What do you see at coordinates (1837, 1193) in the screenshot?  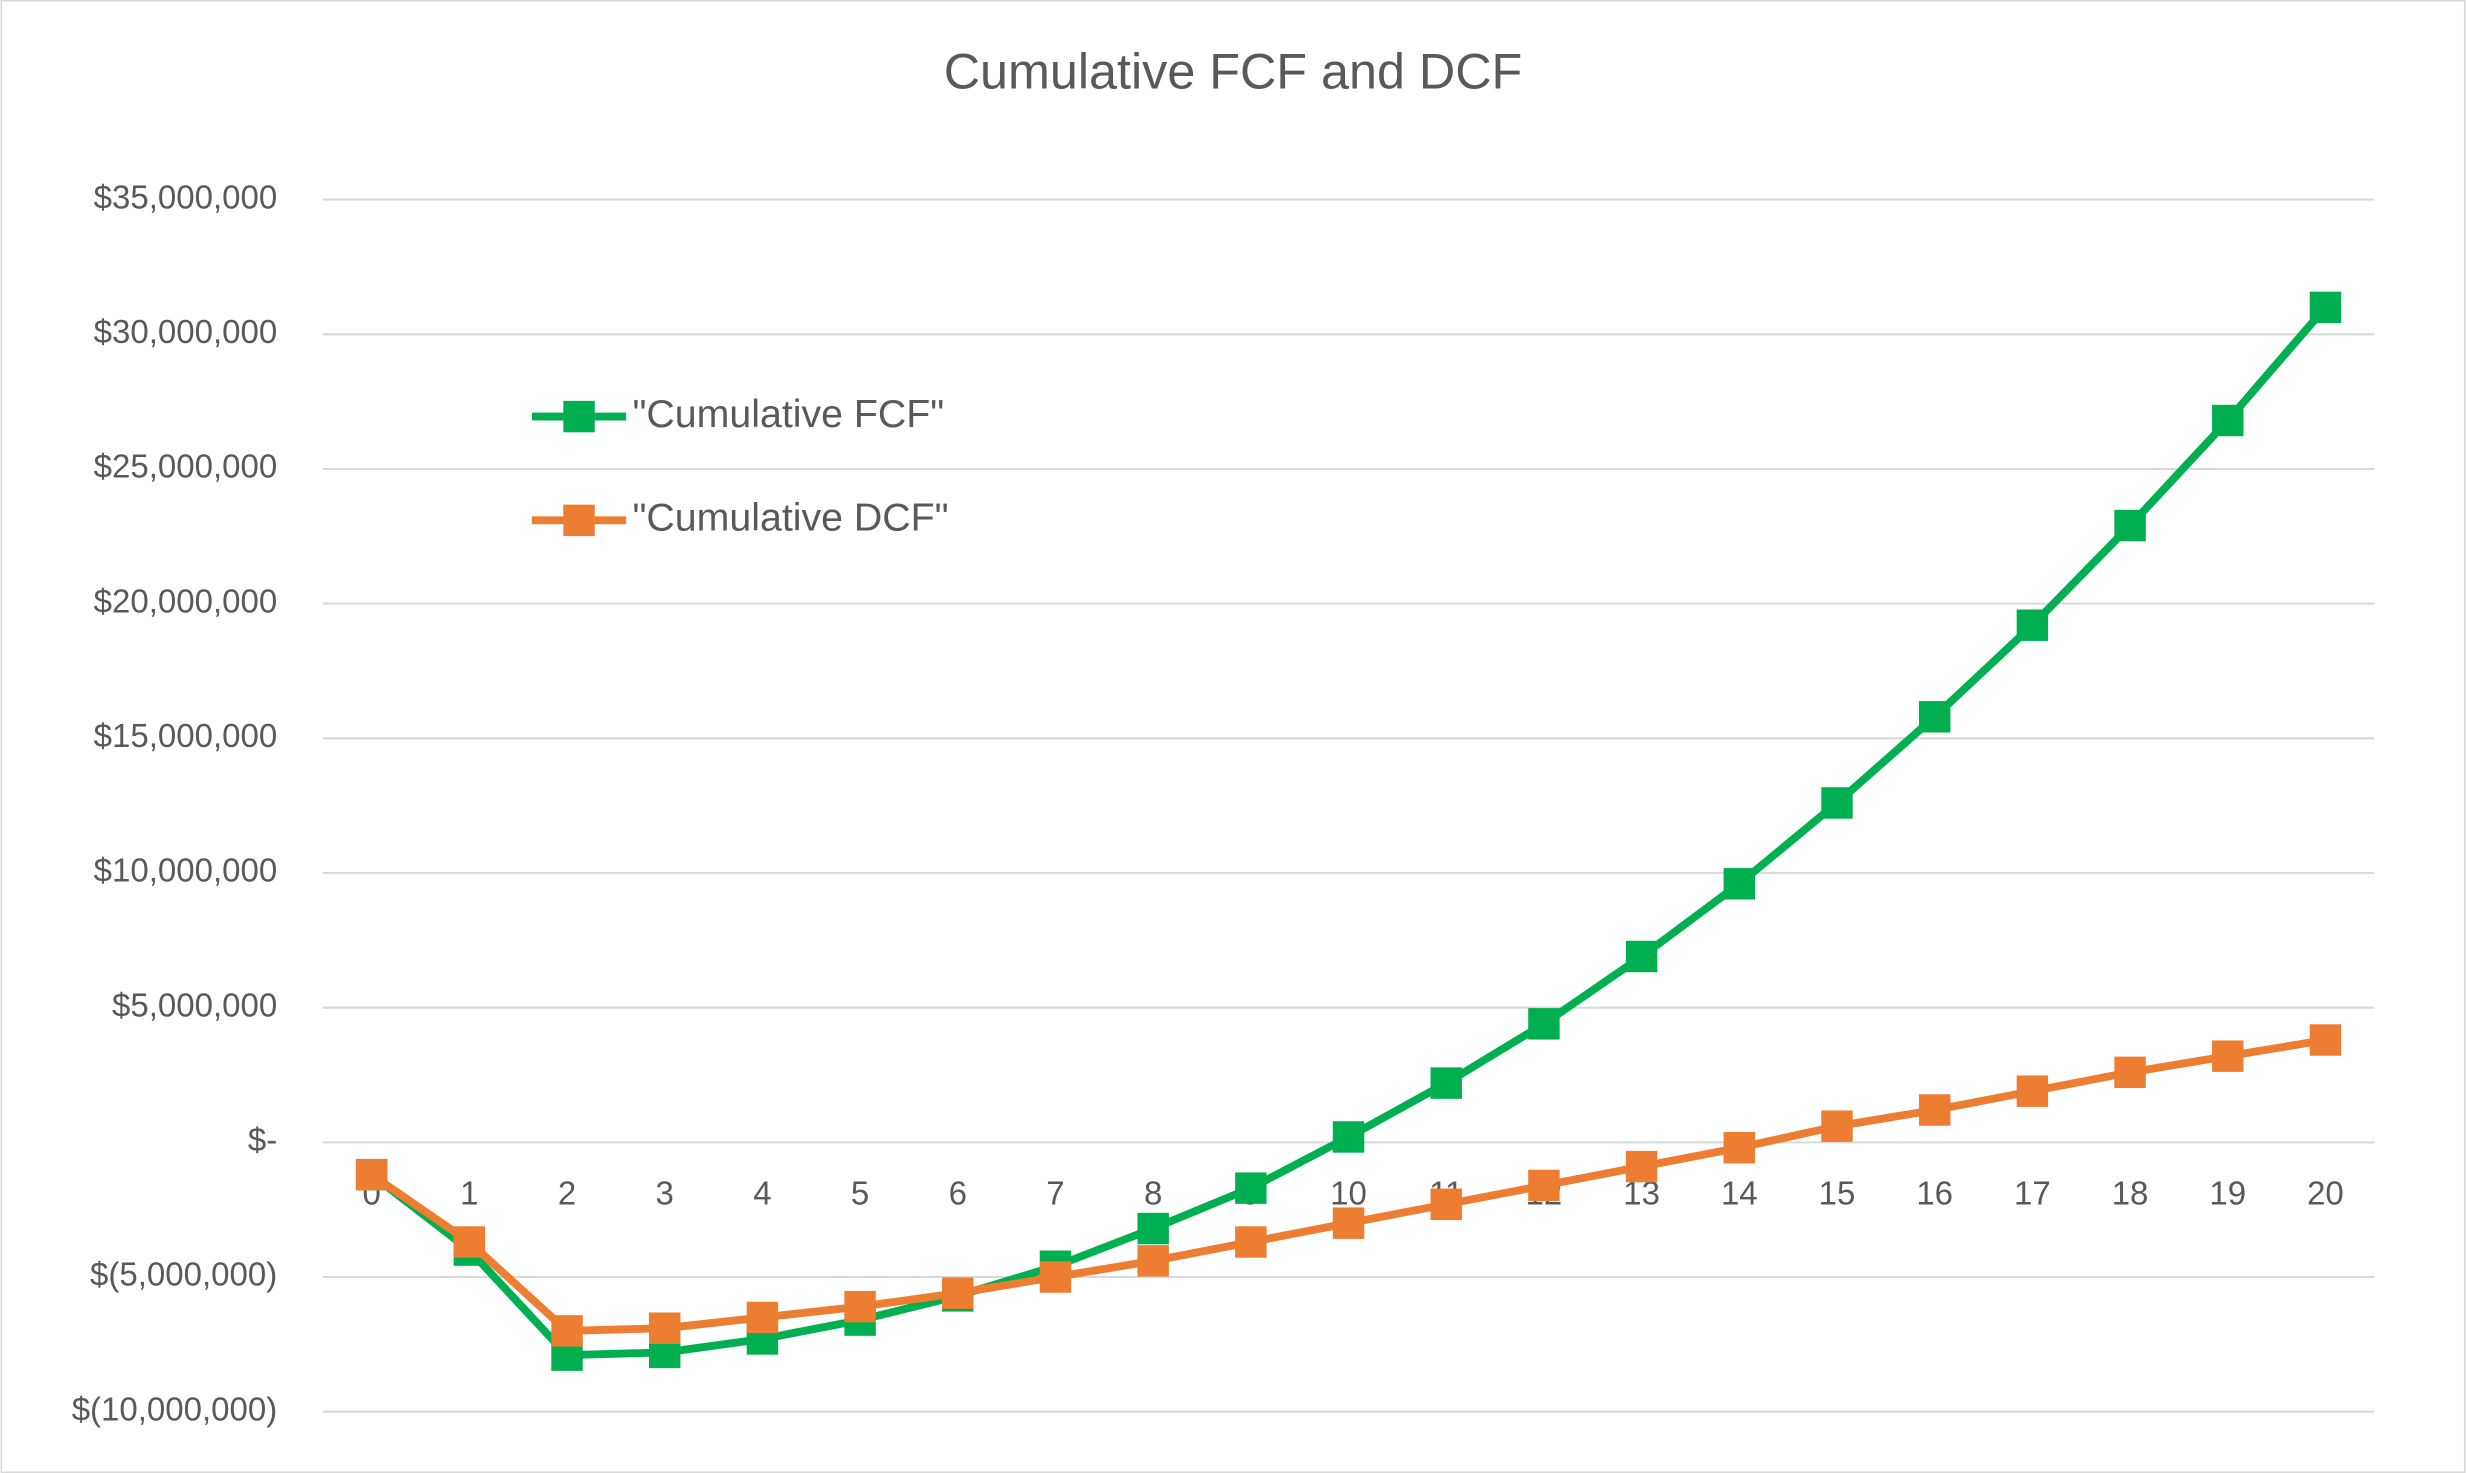 I see `x-tick-label: 15` at bounding box center [1837, 1193].